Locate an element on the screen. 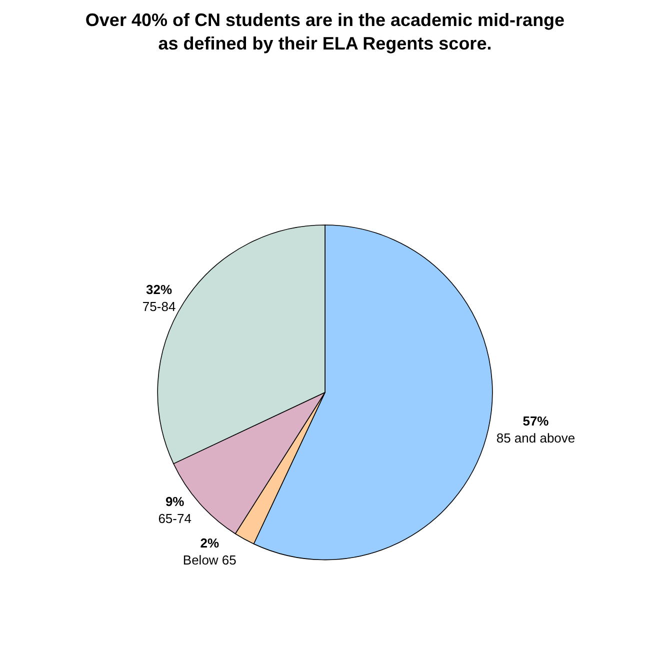 This screenshot has height=650, width=650. data-label: 32% is located at coordinates (159, 290).